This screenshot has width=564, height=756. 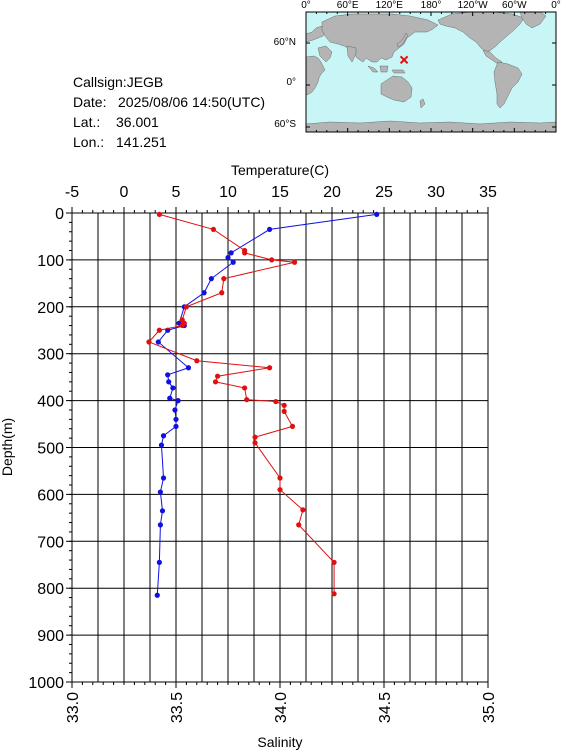 I want to click on temperature-tick-label: -5, so click(x=72, y=192).